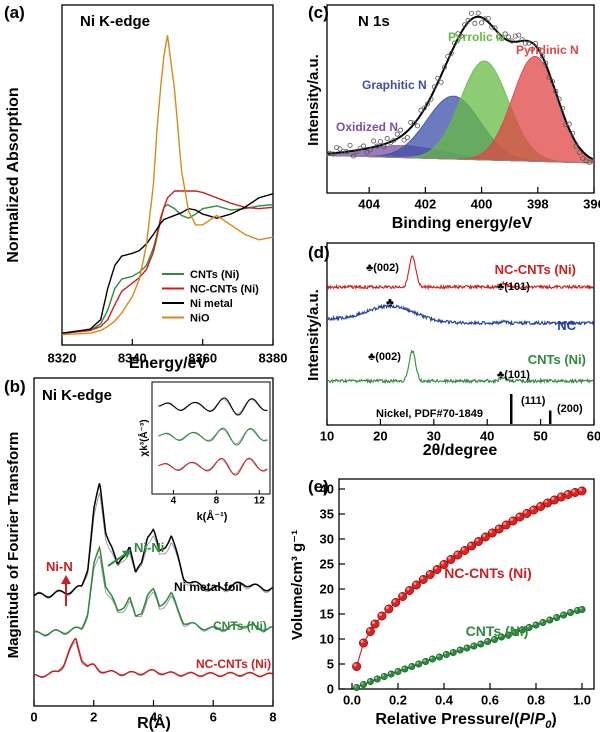 The height and width of the screenshot is (732, 600). Describe the element at coordinates (536, 700) in the screenshot. I see `x-tick-label-e-4: 0.8` at that location.